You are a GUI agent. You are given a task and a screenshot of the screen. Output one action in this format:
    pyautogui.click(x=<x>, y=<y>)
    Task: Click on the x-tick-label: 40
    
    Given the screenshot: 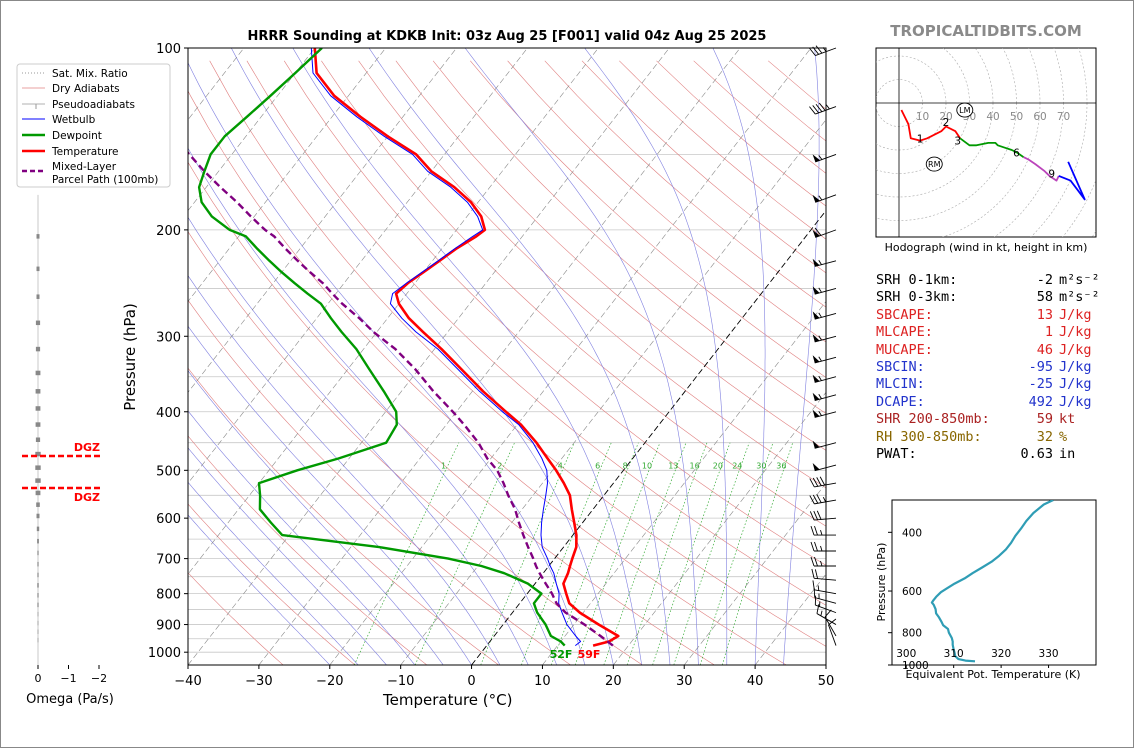 What is the action you would take?
    pyautogui.click(x=755, y=681)
    